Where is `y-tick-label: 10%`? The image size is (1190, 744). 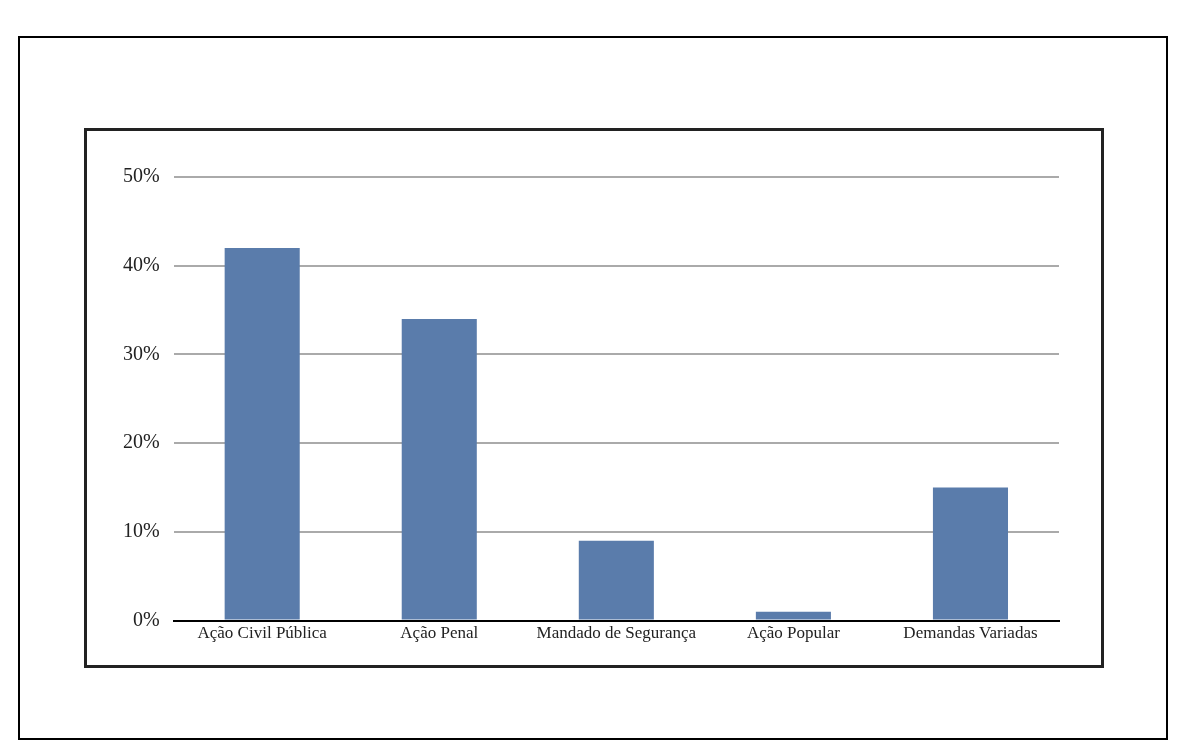 y-tick-label: 10% is located at coordinates (141, 530).